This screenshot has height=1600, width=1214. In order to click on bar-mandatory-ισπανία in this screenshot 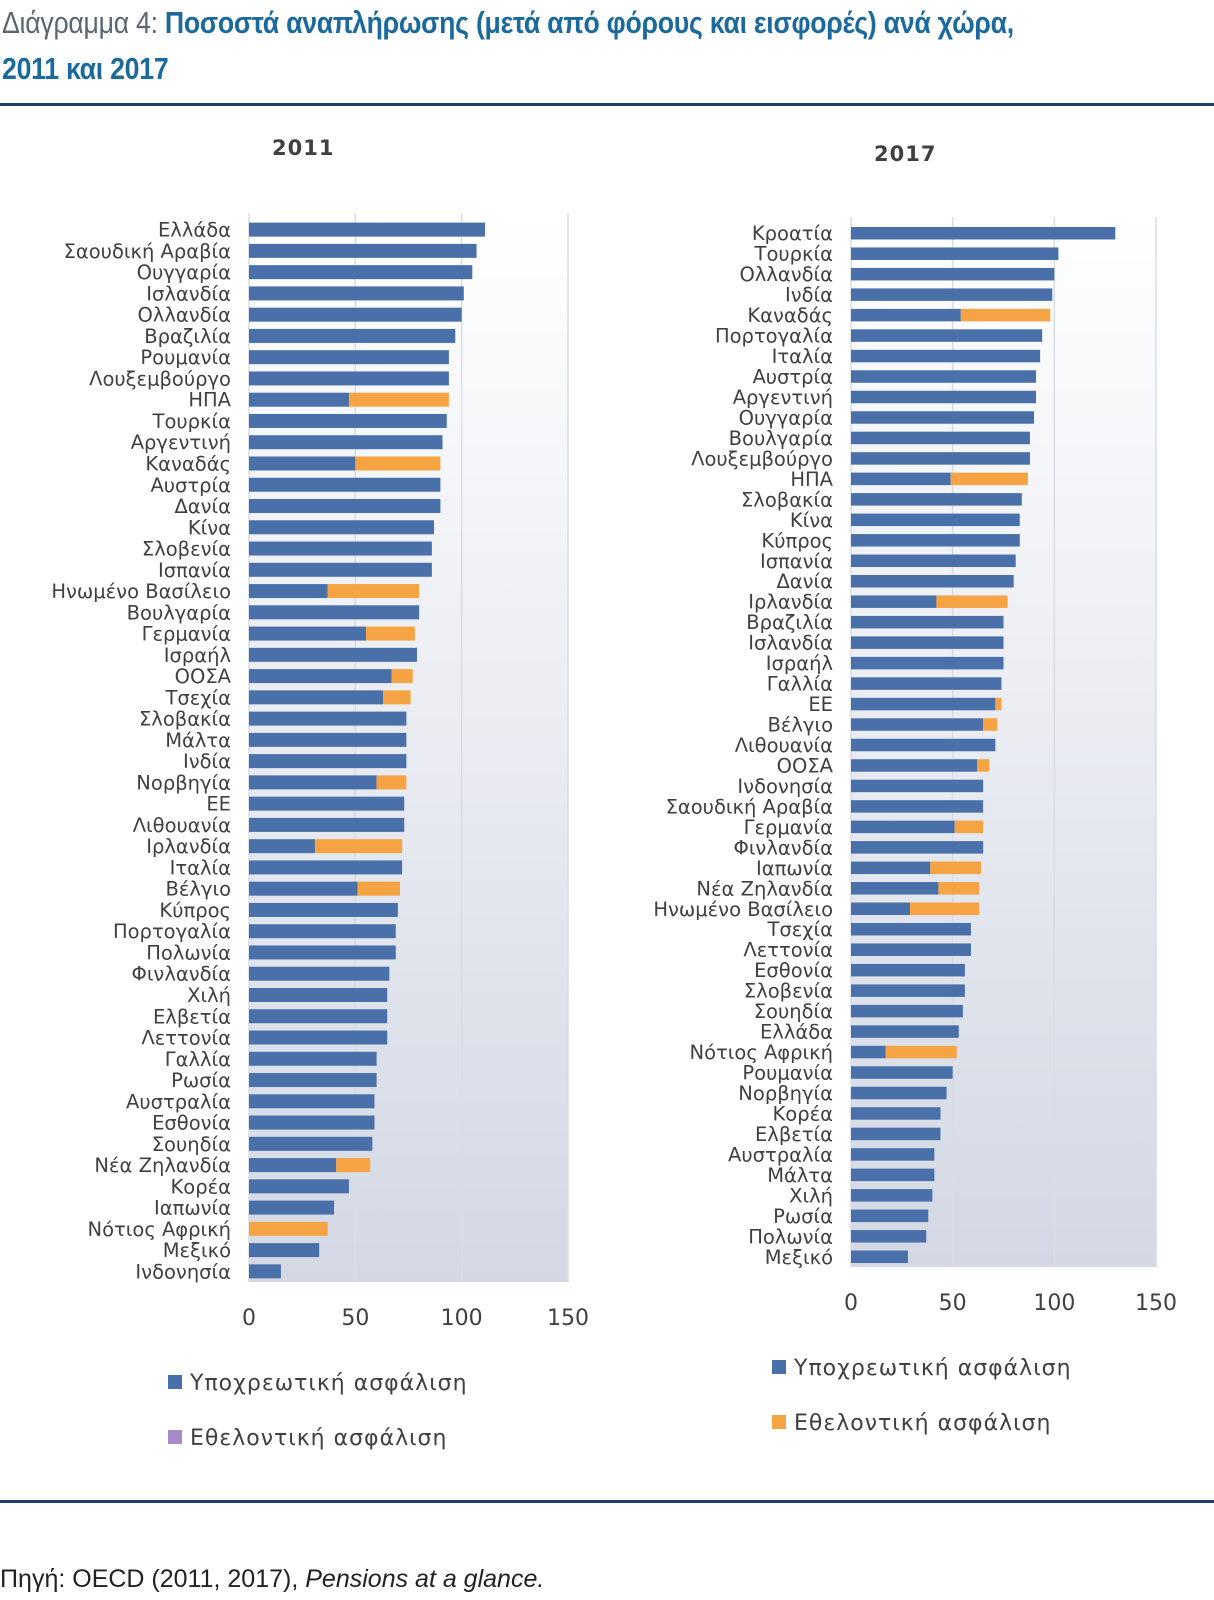, I will do `click(933, 561)`.